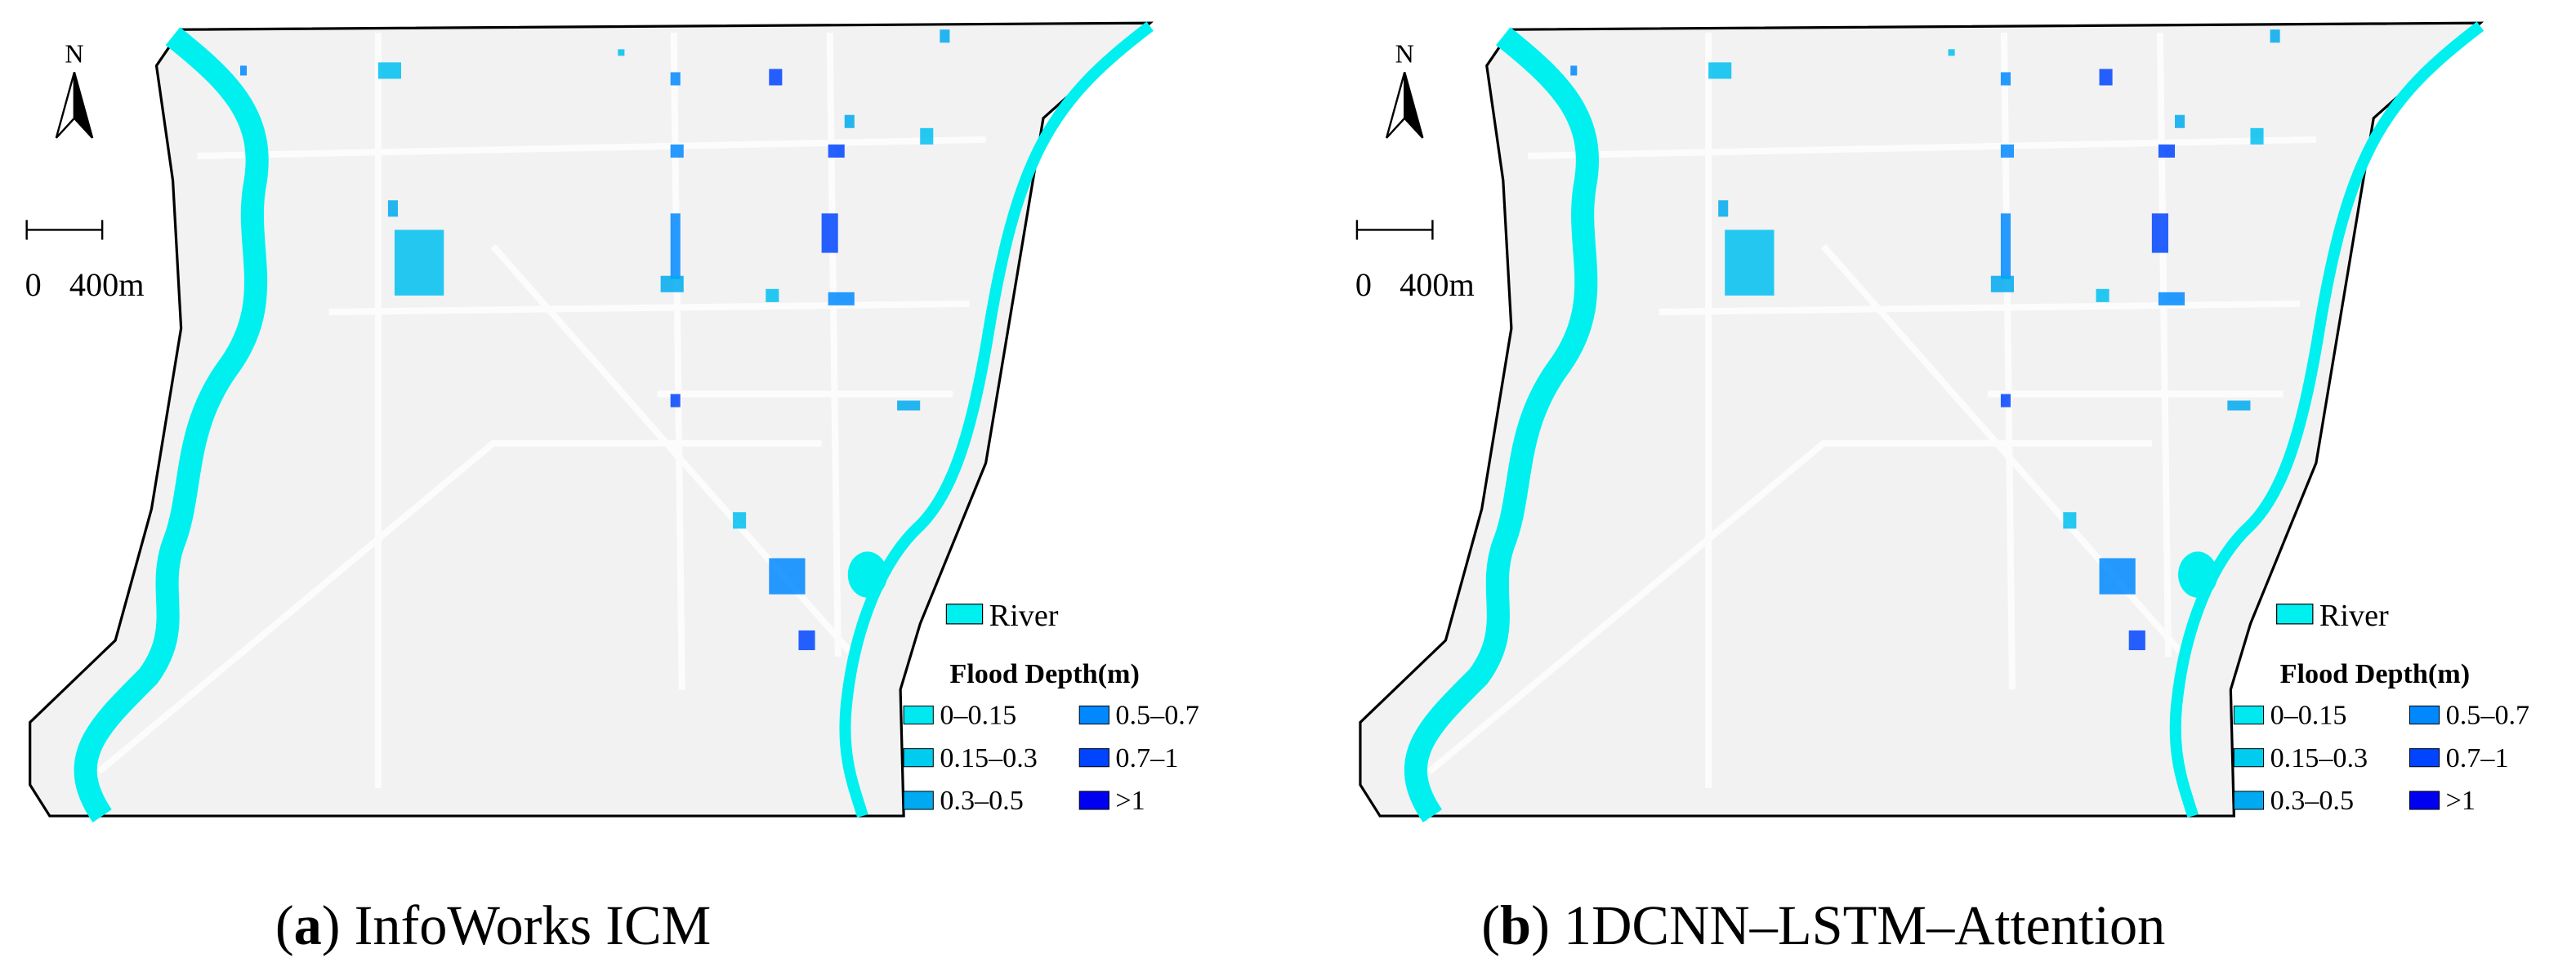  I want to click on caption: (b) 1DCNN–LSTM–Attention, so click(1823, 925).